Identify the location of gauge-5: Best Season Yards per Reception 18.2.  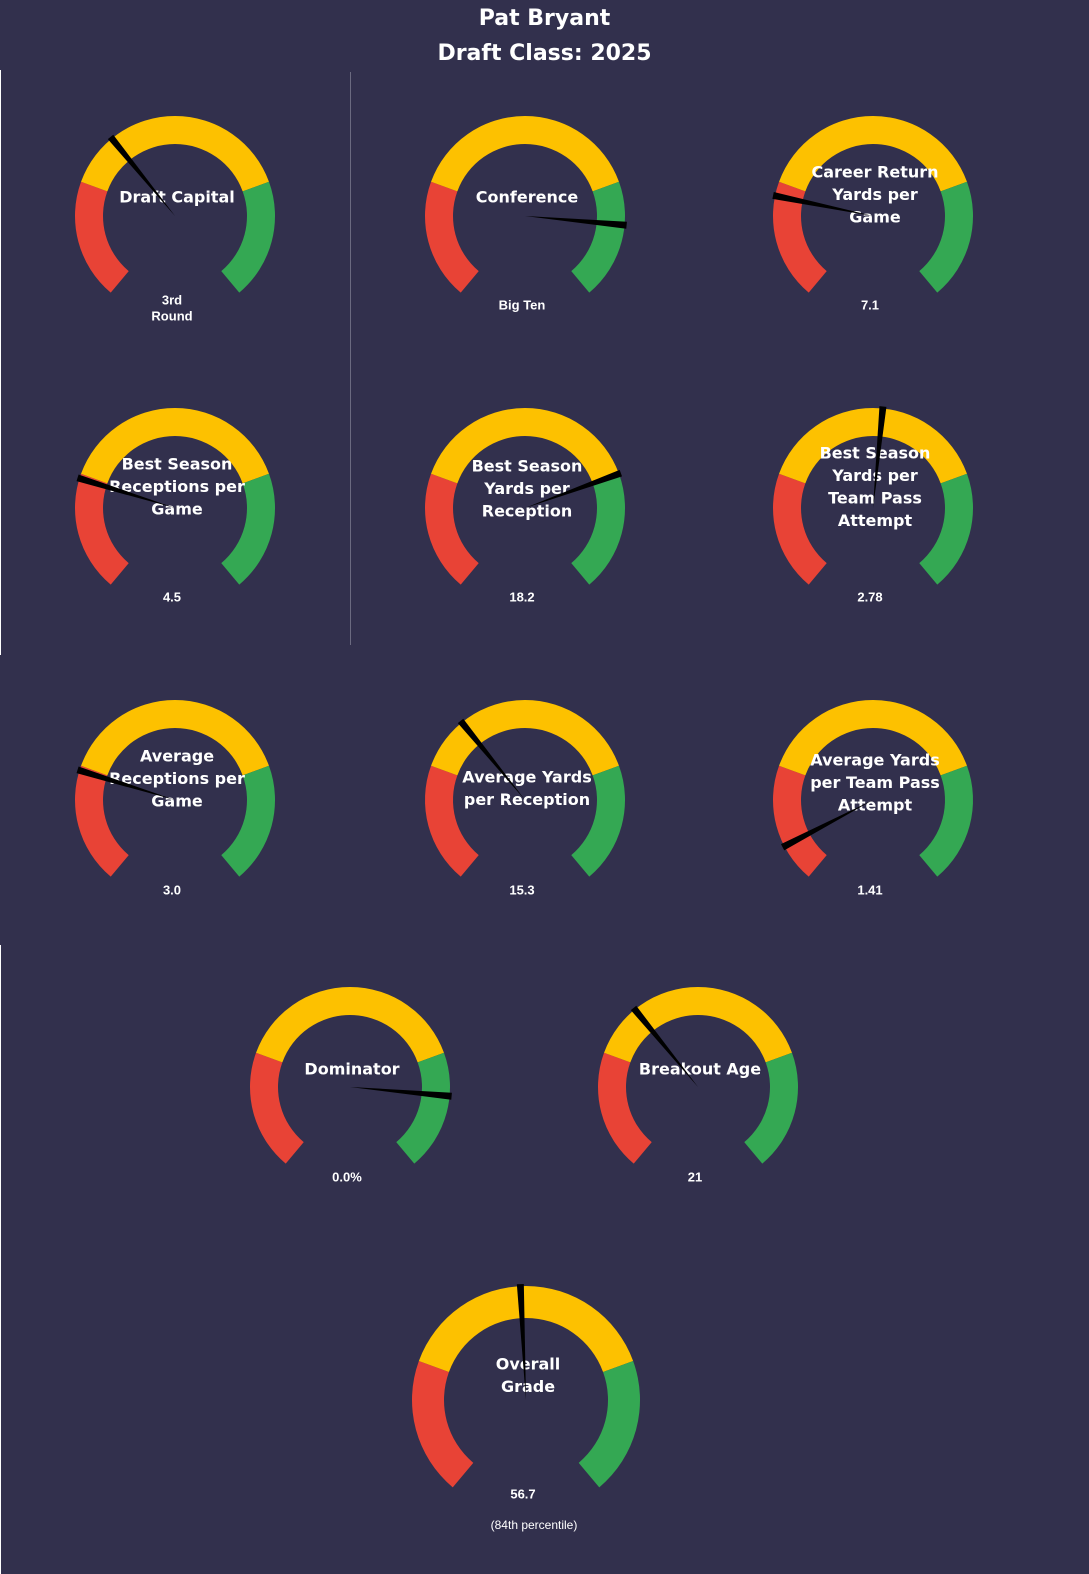
(524, 506).